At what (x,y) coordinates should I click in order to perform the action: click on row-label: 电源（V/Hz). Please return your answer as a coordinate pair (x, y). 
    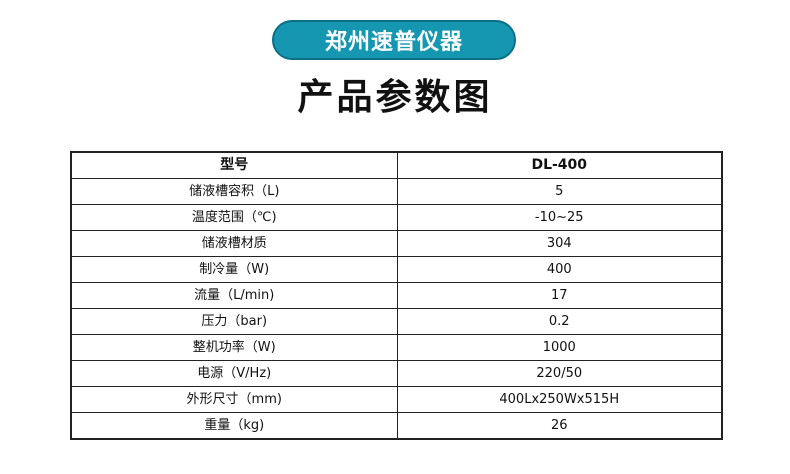
    Looking at the image, I should click on (234, 373).